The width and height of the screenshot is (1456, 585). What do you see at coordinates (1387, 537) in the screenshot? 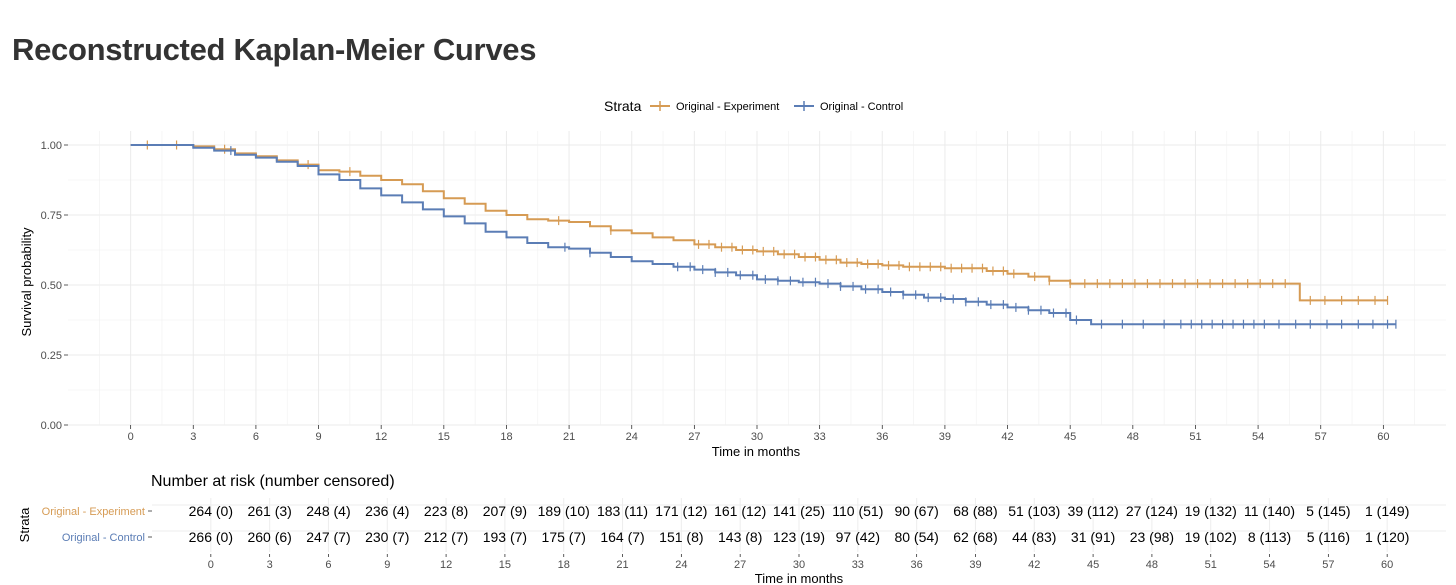
I see `risk-cell: 1 (120)` at bounding box center [1387, 537].